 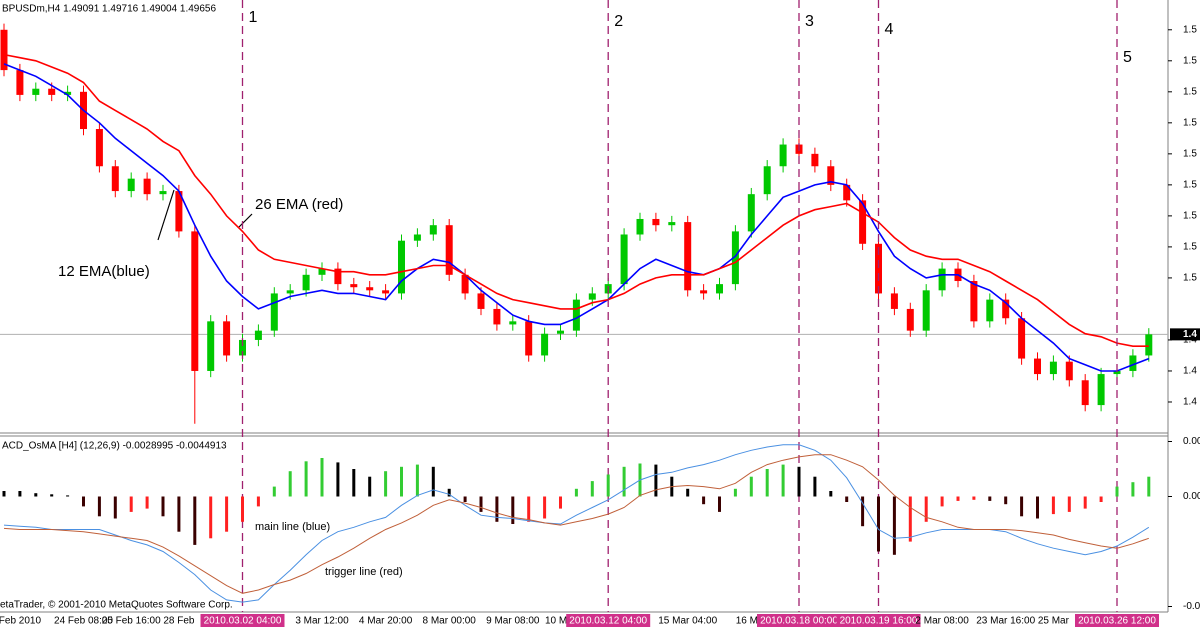 I want to click on marker-label: 5, so click(x=1127, y=57).